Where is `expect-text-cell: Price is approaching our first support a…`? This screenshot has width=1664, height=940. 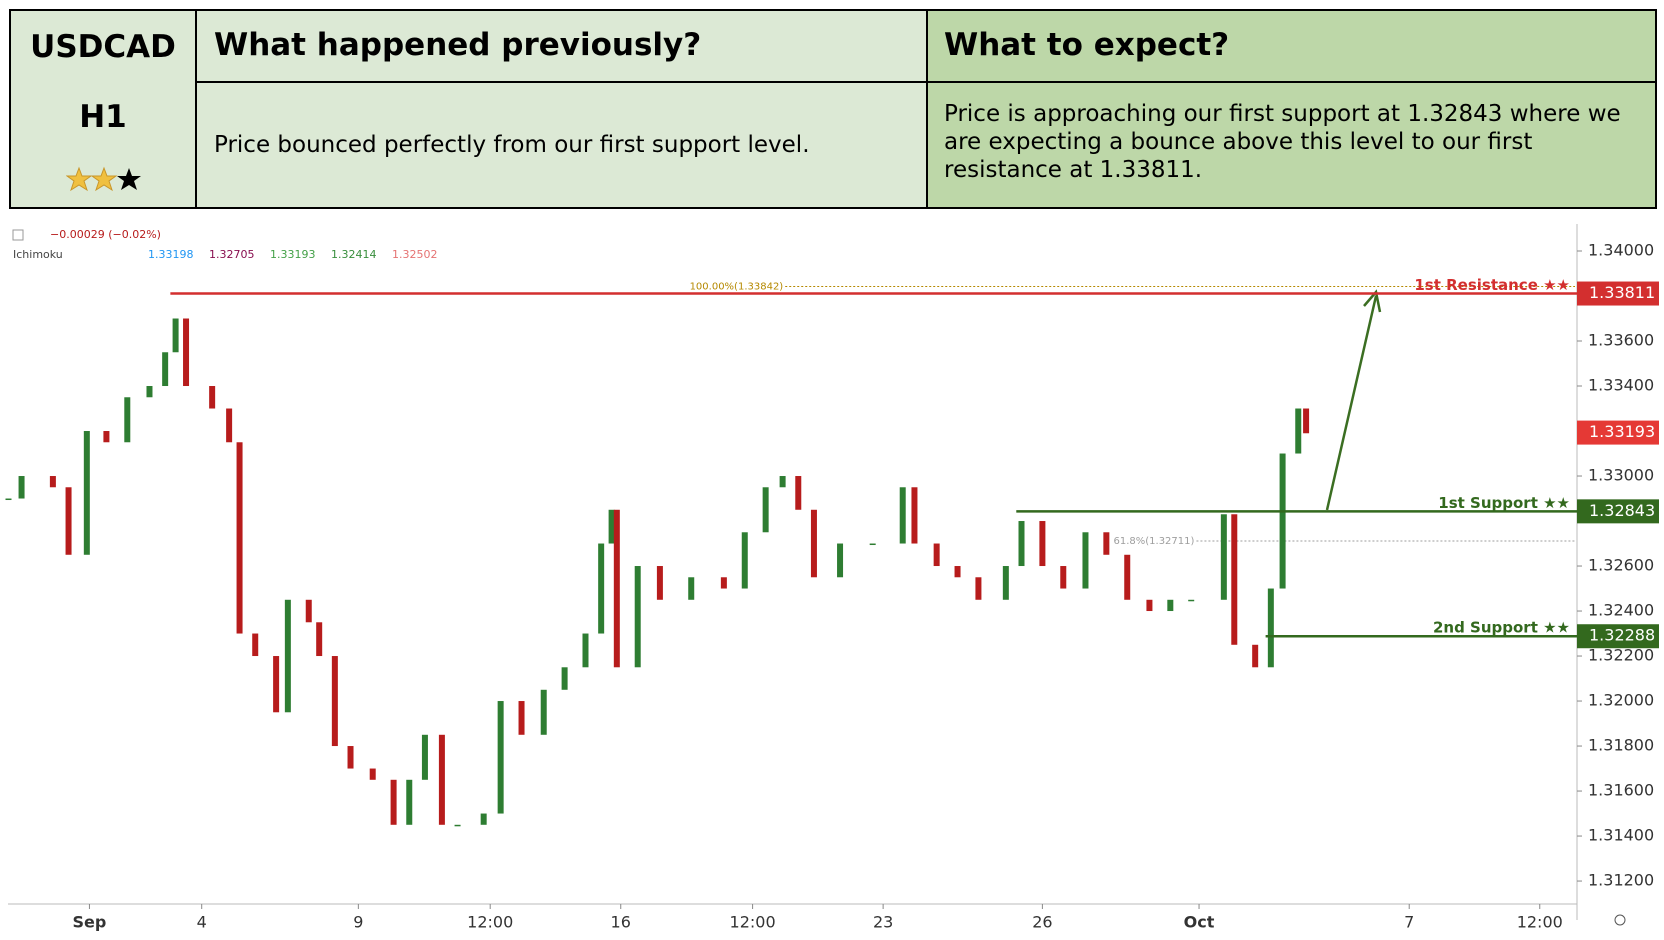 expect-text-cell: Price is approaching our first support a… is located at coordinates (1291, 145).